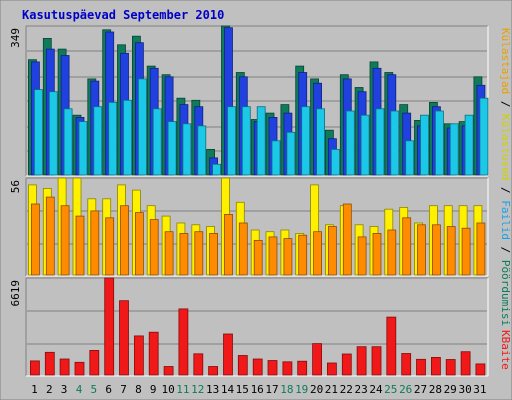  I want to click on day-label: 24, so click(376, 389).